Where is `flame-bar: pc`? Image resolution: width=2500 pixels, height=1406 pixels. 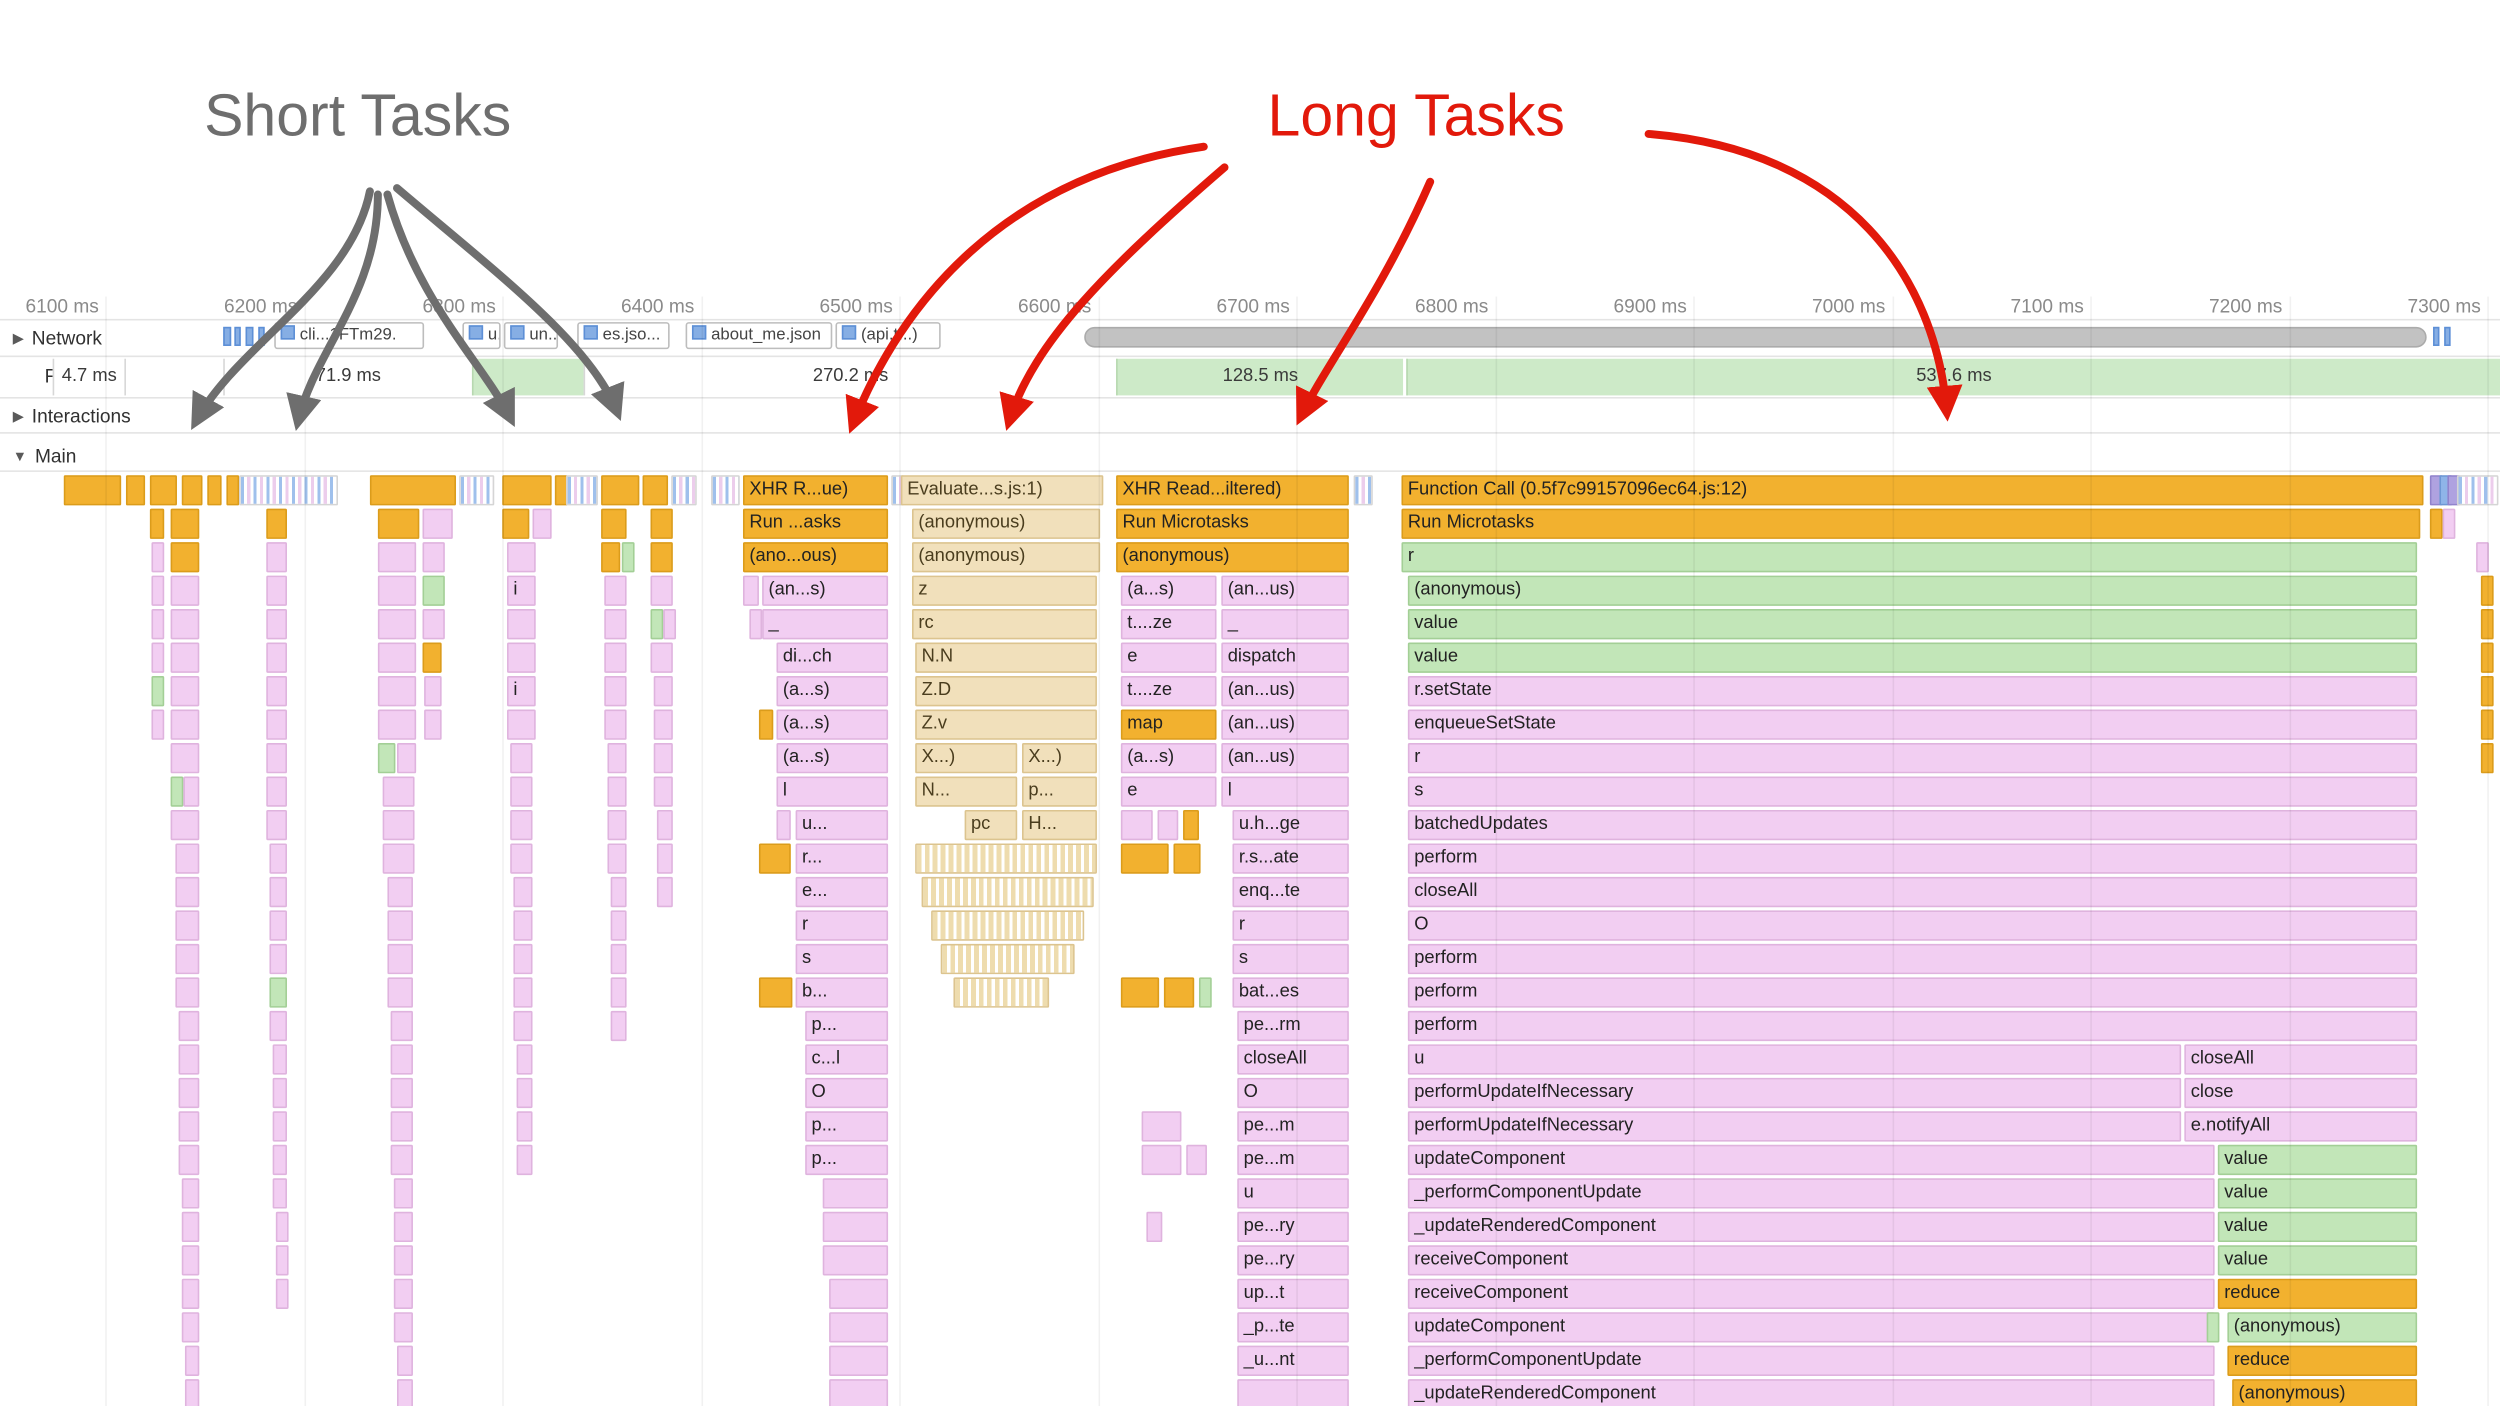 flame-bar: pc is located at coordinates (991, 825).